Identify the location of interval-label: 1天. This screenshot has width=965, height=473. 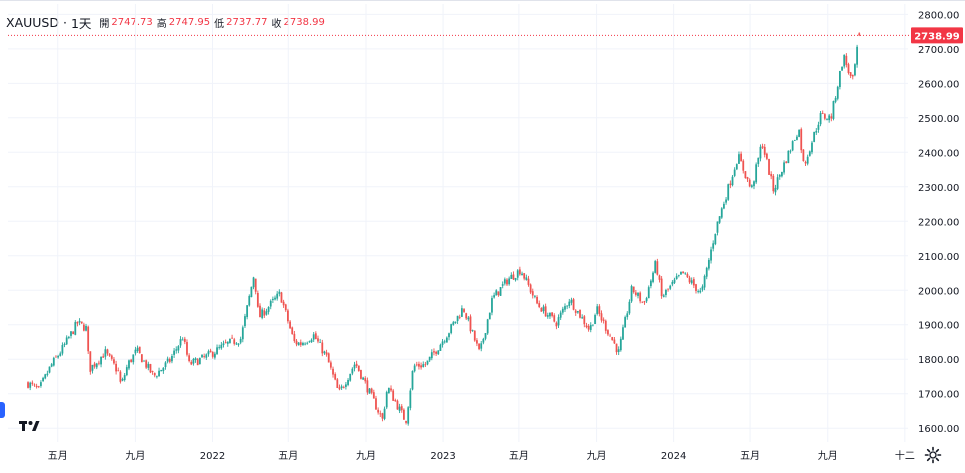
(81, 23).